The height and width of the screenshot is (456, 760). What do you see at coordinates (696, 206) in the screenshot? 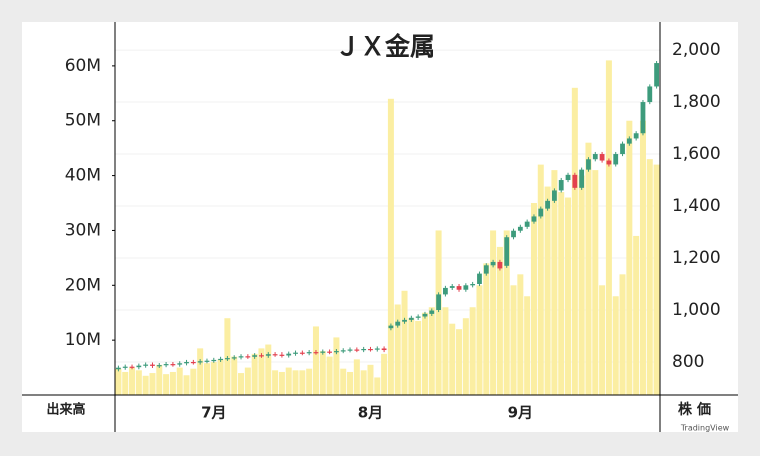
I see `y2-tick-label: 1,400` at bounding box center [696, 206].